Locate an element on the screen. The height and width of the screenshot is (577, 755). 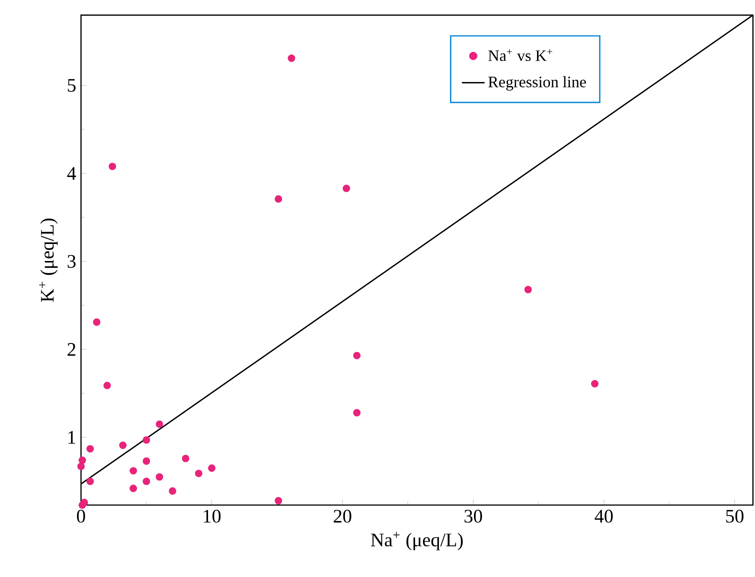
y-axis-title: K$^{+}$ (μeq/L) is located at coordinates (48, 260).